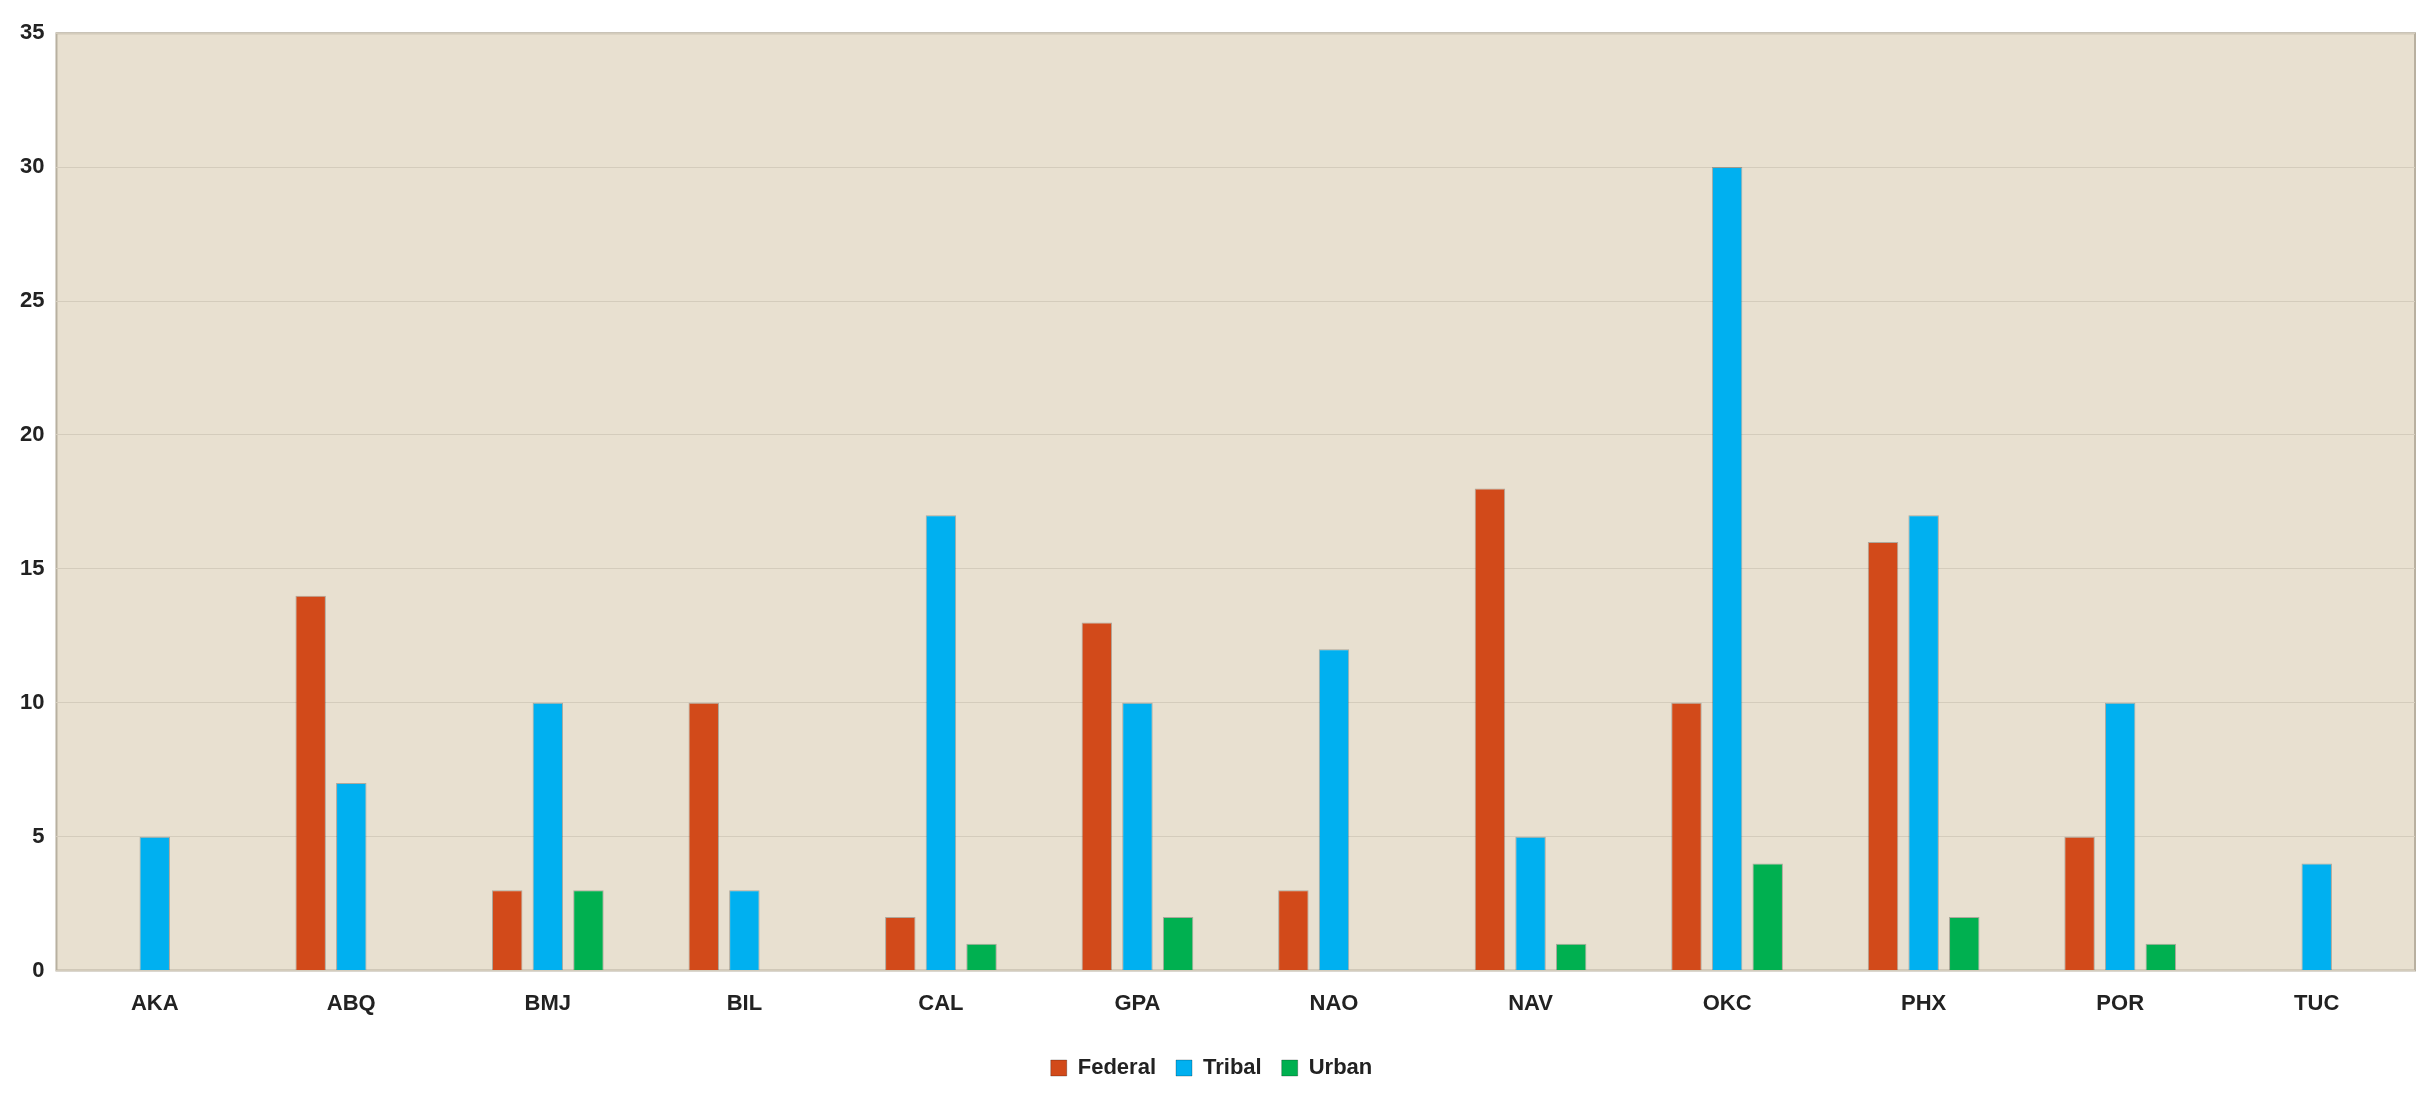  What do you see at coordinates (32, 300) in the screenshot?
I see `y-tick-label: 25` at bounding box center [32, 300].